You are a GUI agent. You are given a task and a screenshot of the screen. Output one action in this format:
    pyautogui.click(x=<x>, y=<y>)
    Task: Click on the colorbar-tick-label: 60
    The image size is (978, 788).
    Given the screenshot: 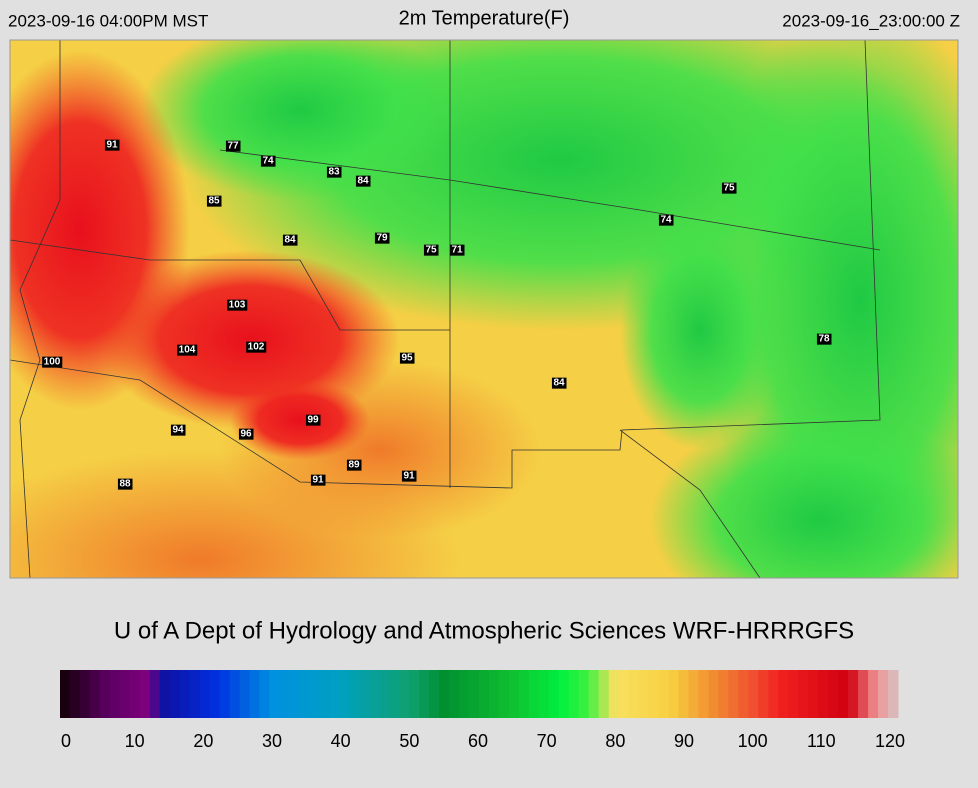 What is the action you would take?
    pyautogui.click(x=478, y=741)
    